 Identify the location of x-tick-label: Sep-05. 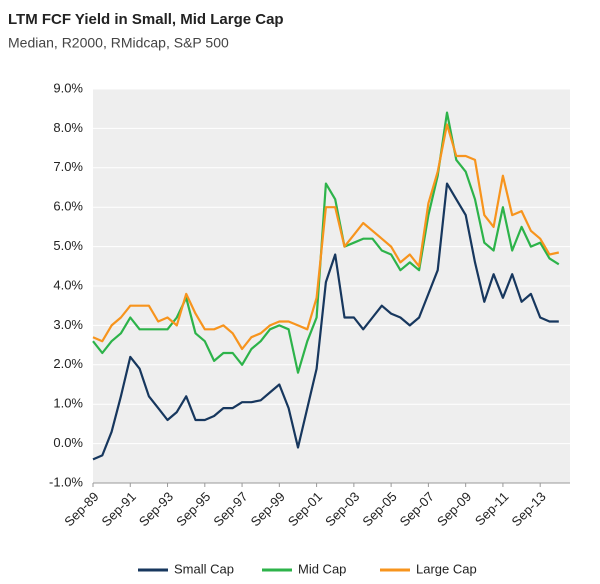
(379, 509).